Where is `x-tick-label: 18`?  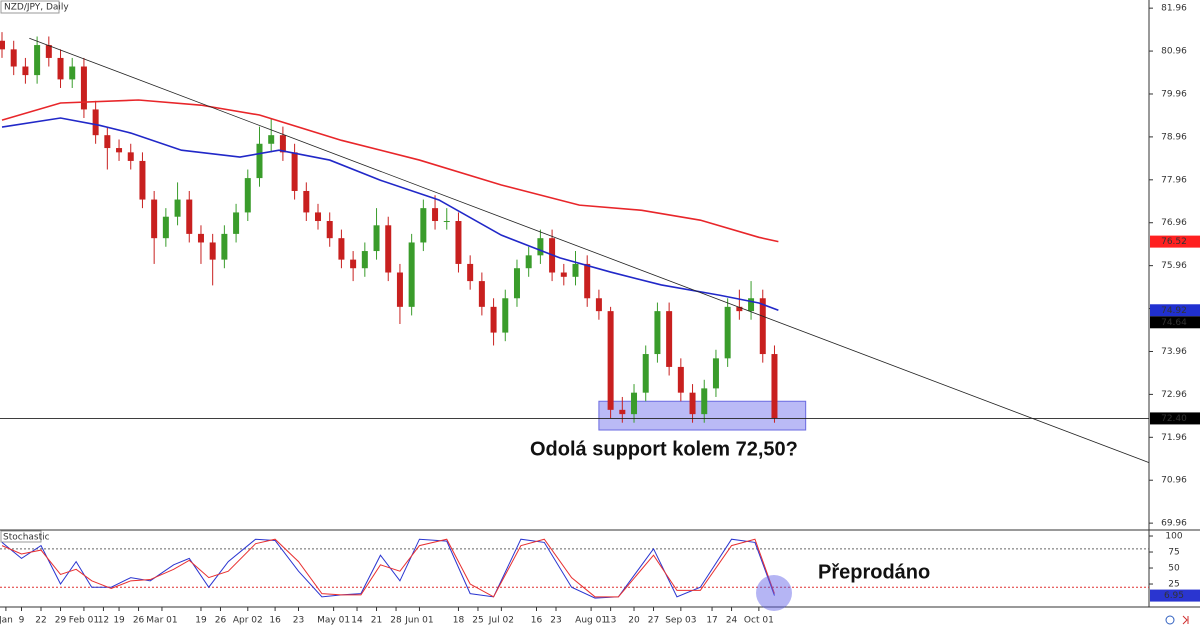 x-tick-label: 18 is located at coordinates (459, 621).